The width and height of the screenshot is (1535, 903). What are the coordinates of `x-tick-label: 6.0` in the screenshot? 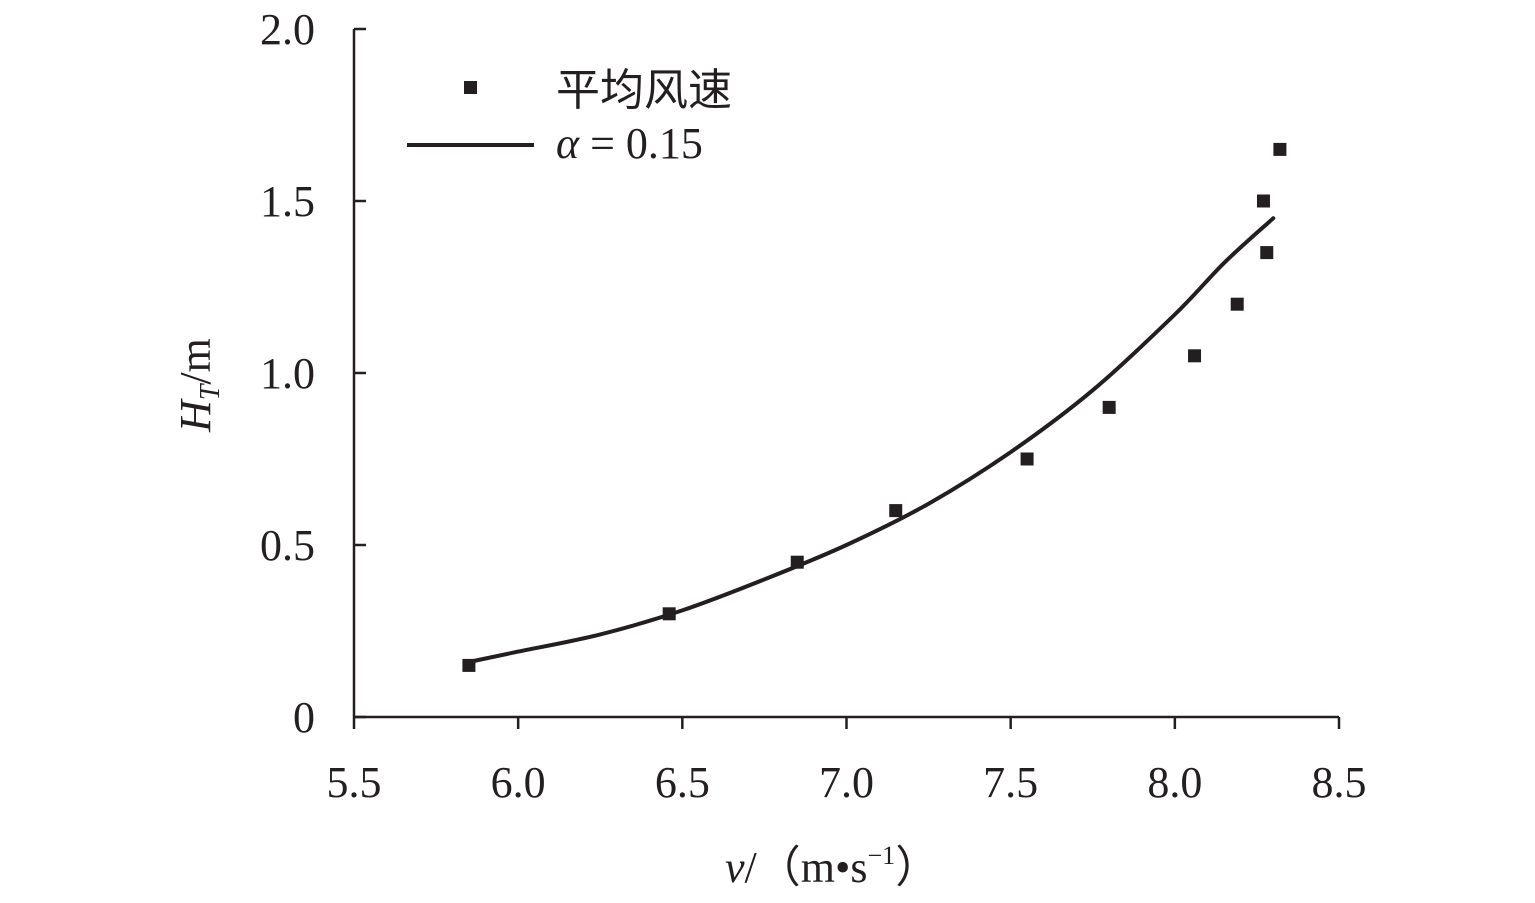 It's located at (518, 782).